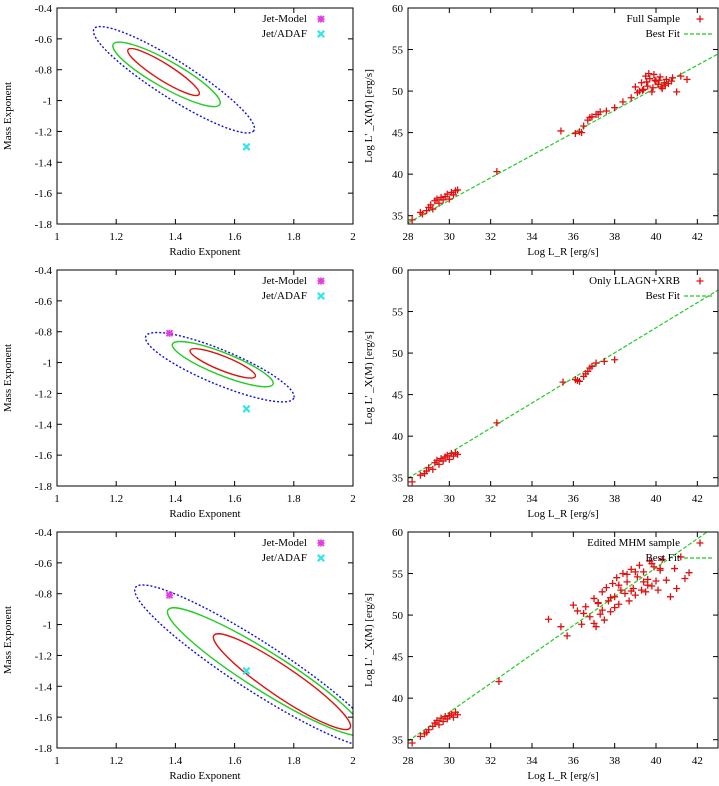 The height and width of the screenshot is (786, 719). What do you see at coordinates (615, 761) in the screenshot?
I see `x-tick-label: 38` at bounding box center [615, 761].